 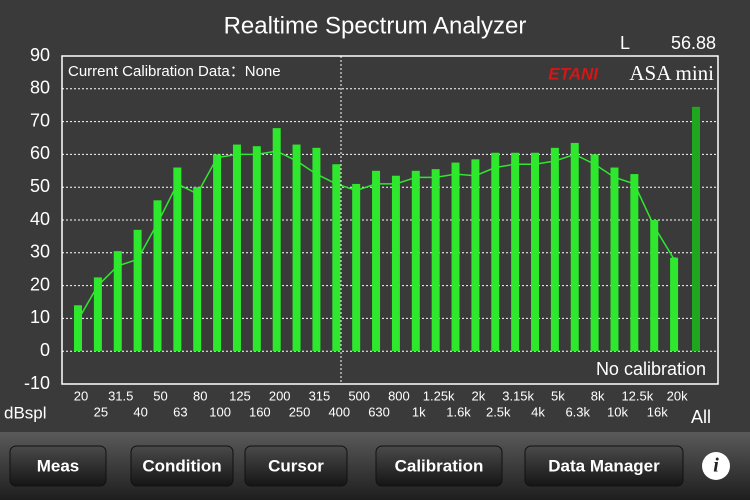 What do you see at coordinates (40, 120) in the screenshot?
I see `y-tick-label: 70` at bounding box center [40, 120].